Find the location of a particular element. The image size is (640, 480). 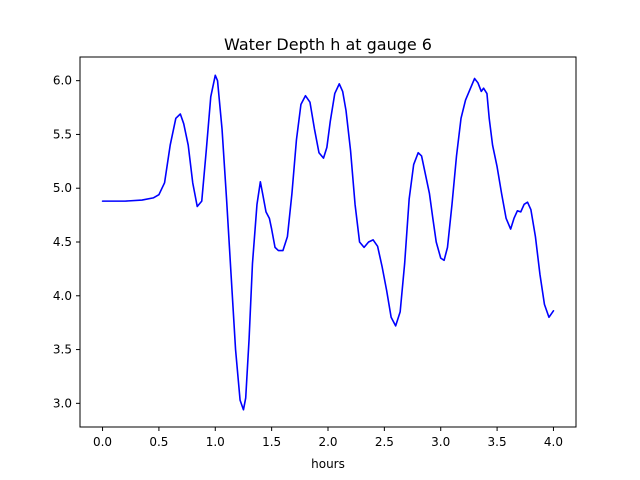

x-axis-label: hours is located at coordinates (328, 464).